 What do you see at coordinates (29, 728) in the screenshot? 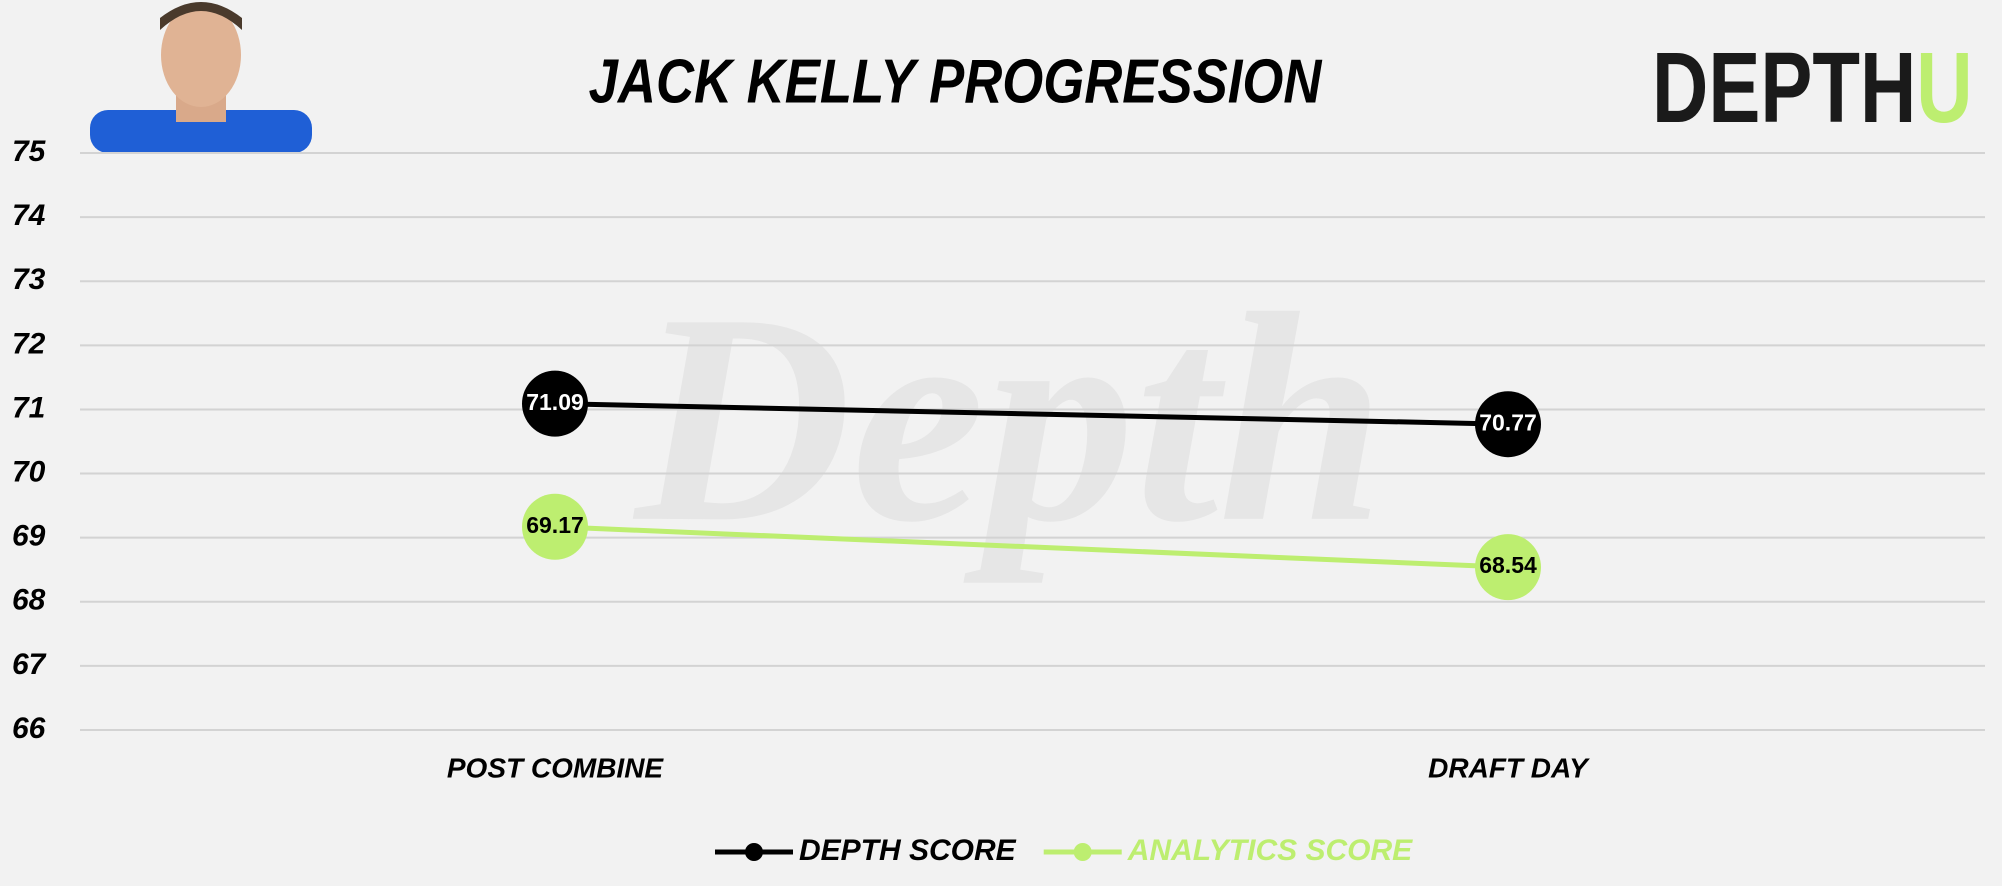
I see `y-tick-label: 66` at bounding box center [29, 728].